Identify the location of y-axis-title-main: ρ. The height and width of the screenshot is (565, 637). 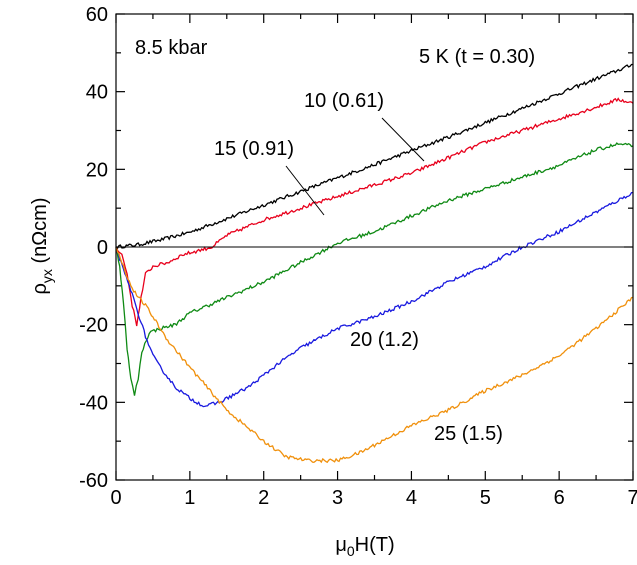
(40, 288).